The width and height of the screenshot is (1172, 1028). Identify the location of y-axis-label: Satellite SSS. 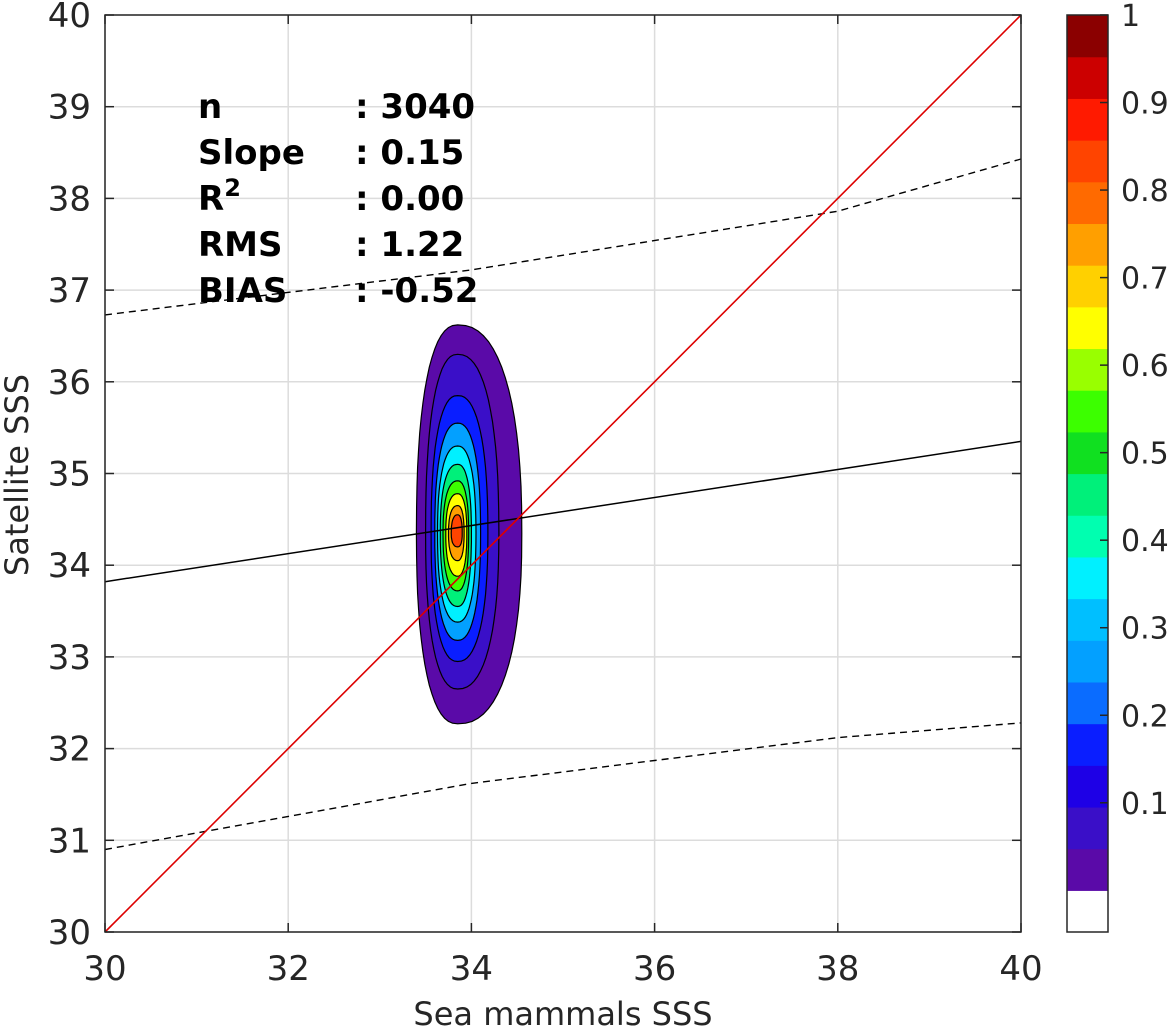
(18, 475).